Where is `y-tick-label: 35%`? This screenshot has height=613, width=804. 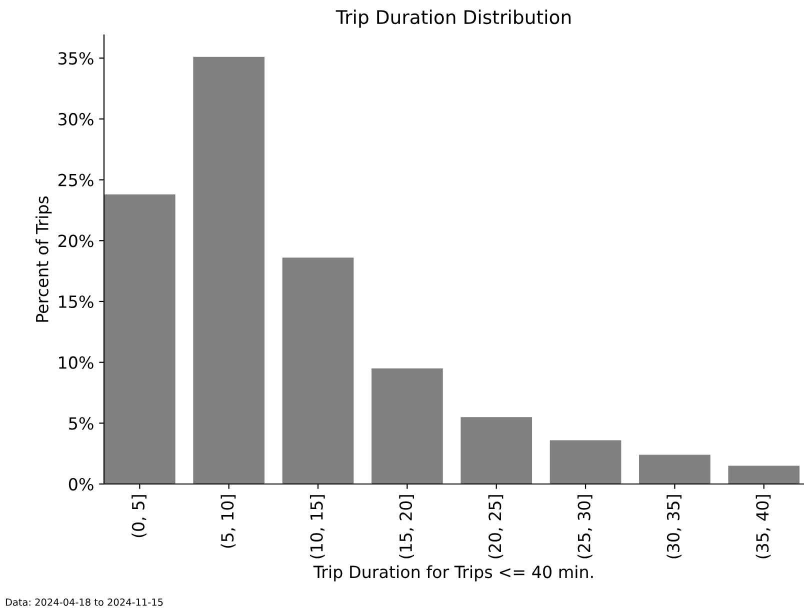
y-tick-label: 35% is located at coordinates (76, 58).